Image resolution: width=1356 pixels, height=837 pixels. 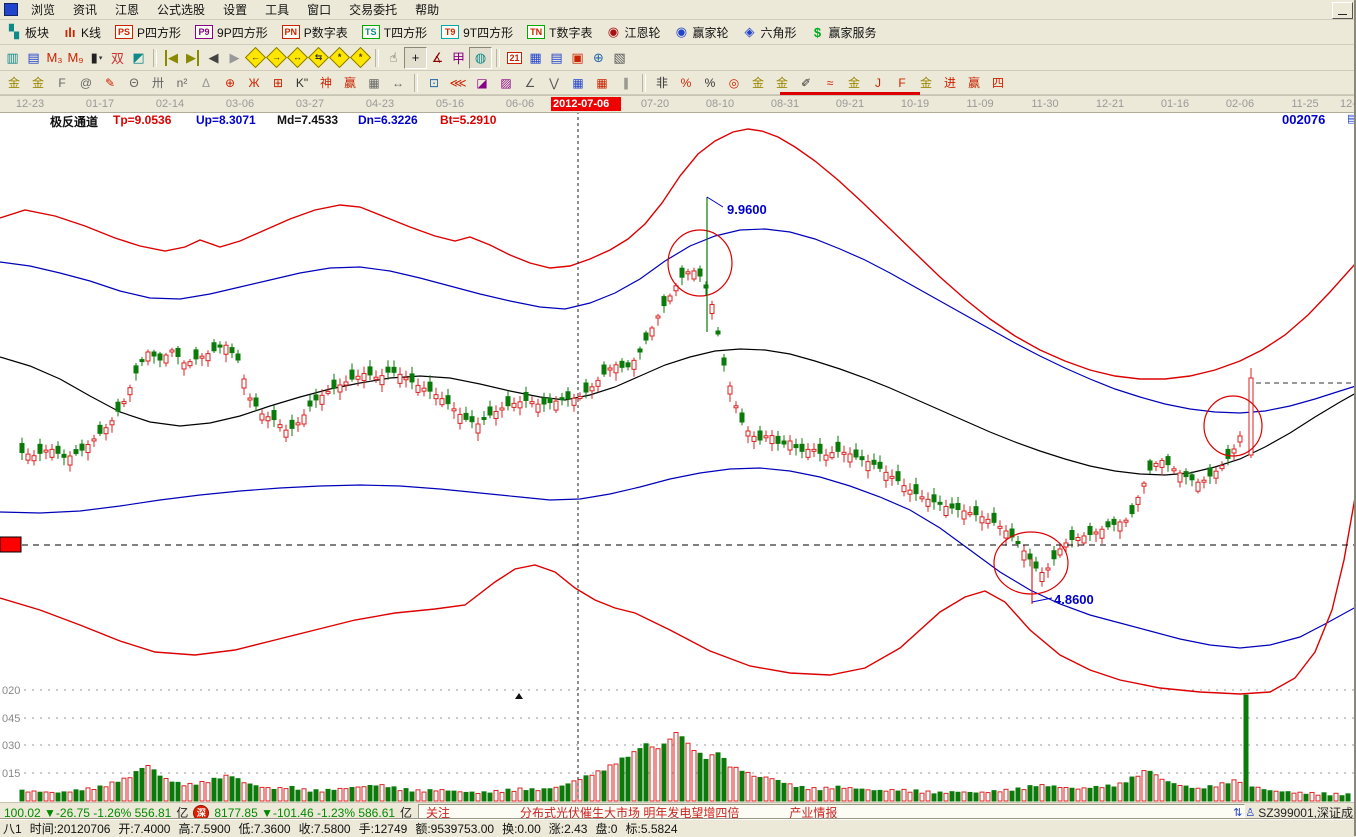 What do you see at coordinates (276, 57) in the screenshot?
I see `diamond-right-icon: →` at bounding box center [276, 57].